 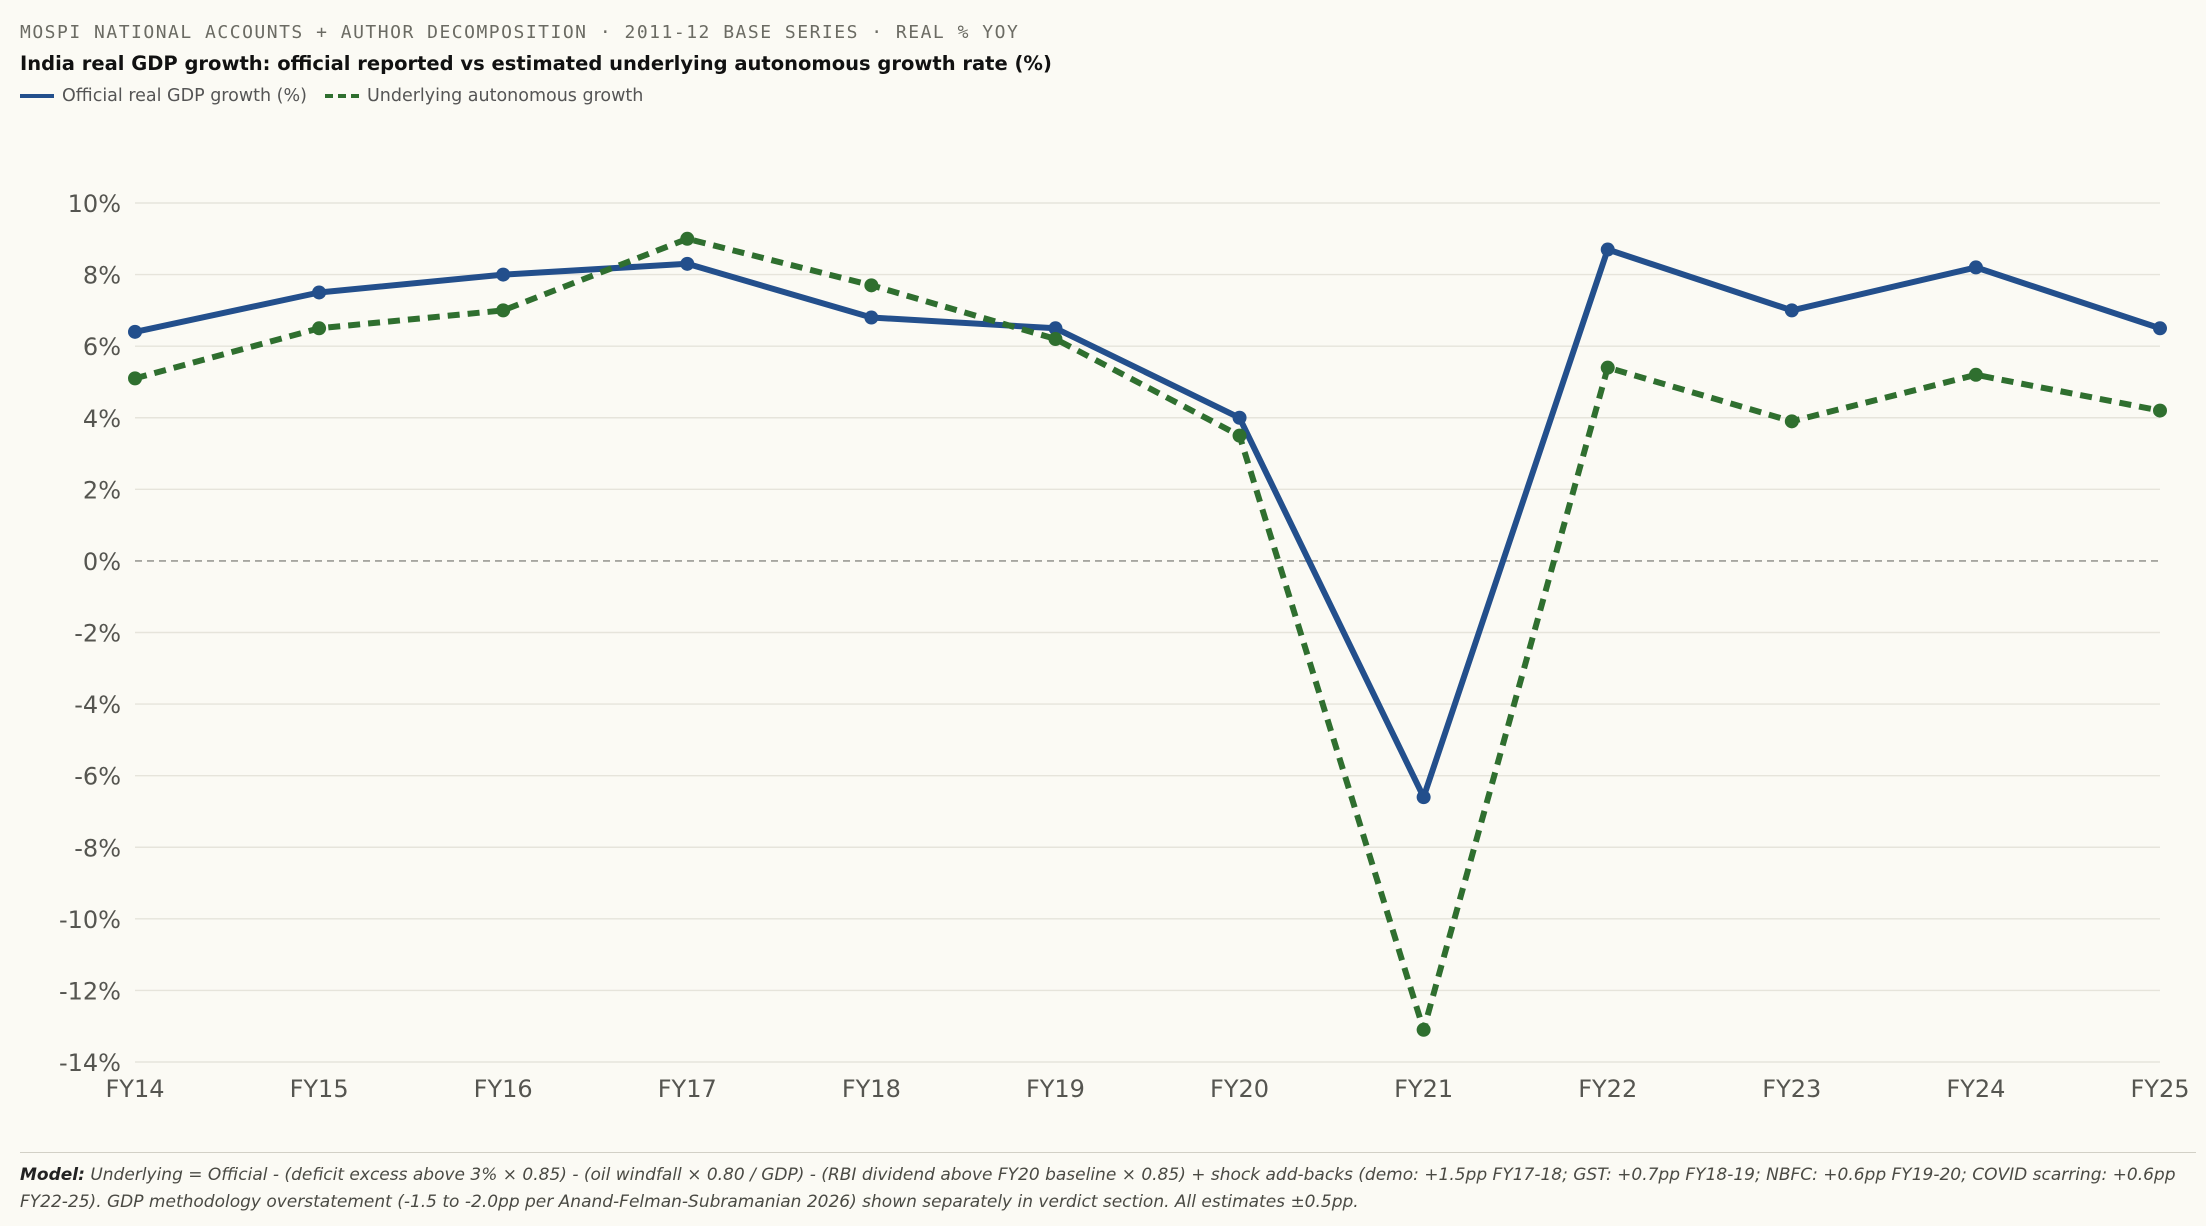 I want to click on underlying-point-fy16, so click(x=503, y=310).